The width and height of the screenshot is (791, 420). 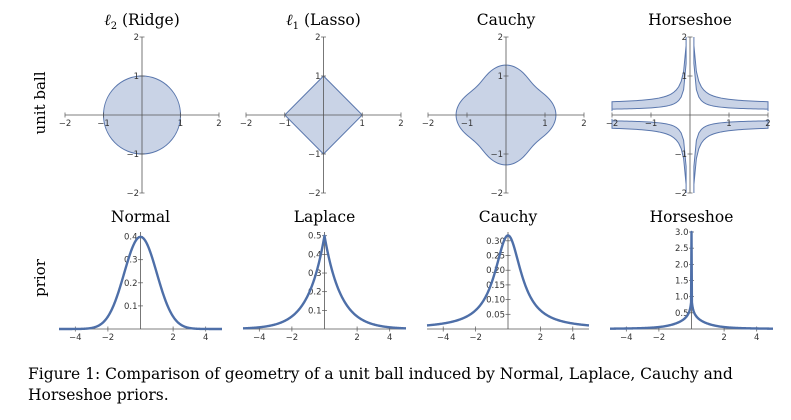 What do you see at coordinates (504, 105) in the screenshot?
I see `panel-cauchy-ball: Cauchy −2 −1 1 2 −2 −1 1 2` at bounding box center [504, 105].